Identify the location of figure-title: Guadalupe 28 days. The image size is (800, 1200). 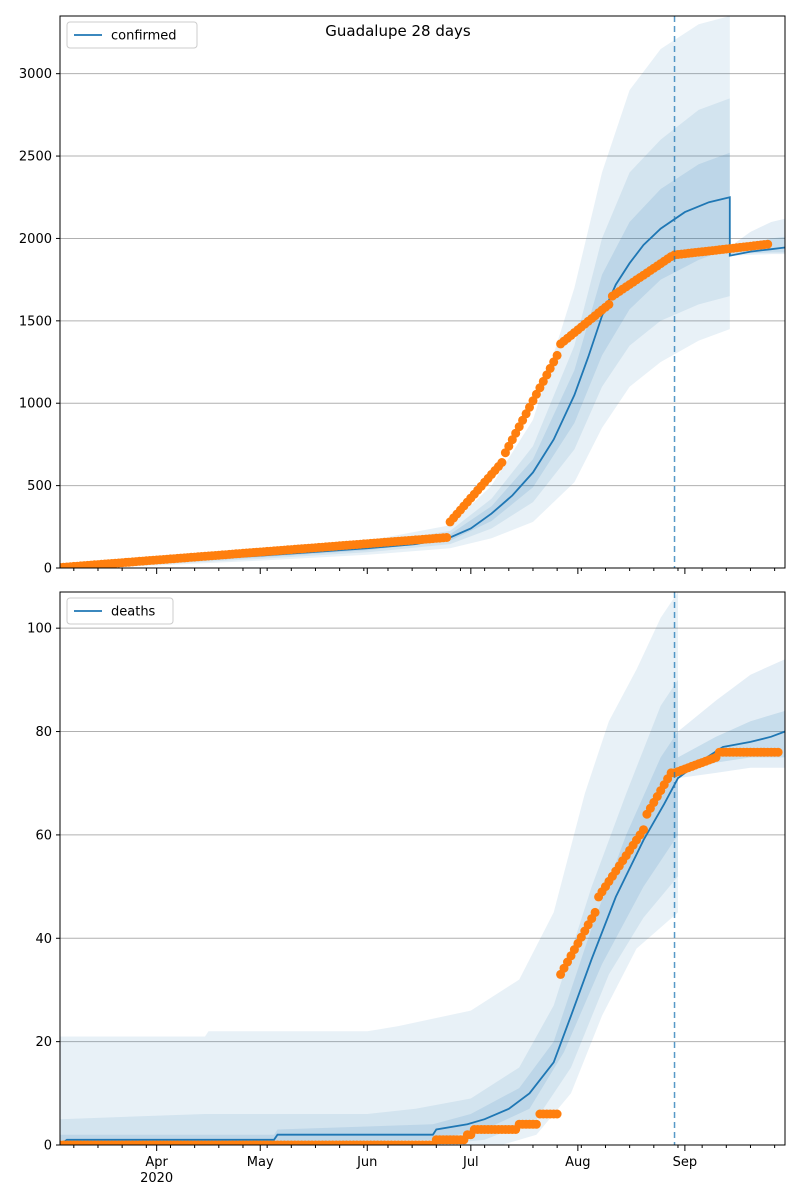
(398, 31).